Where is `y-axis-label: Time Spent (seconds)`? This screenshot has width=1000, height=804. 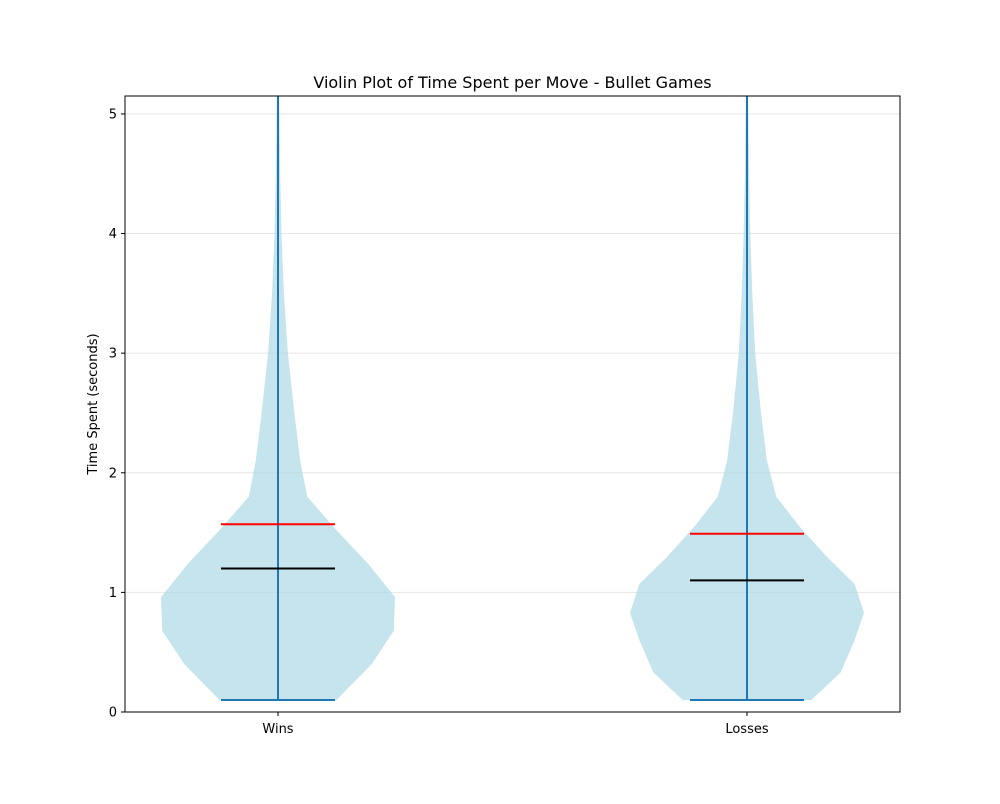 y-axis-label: Time Spent (seconds) is located at coordinates (93, 404).